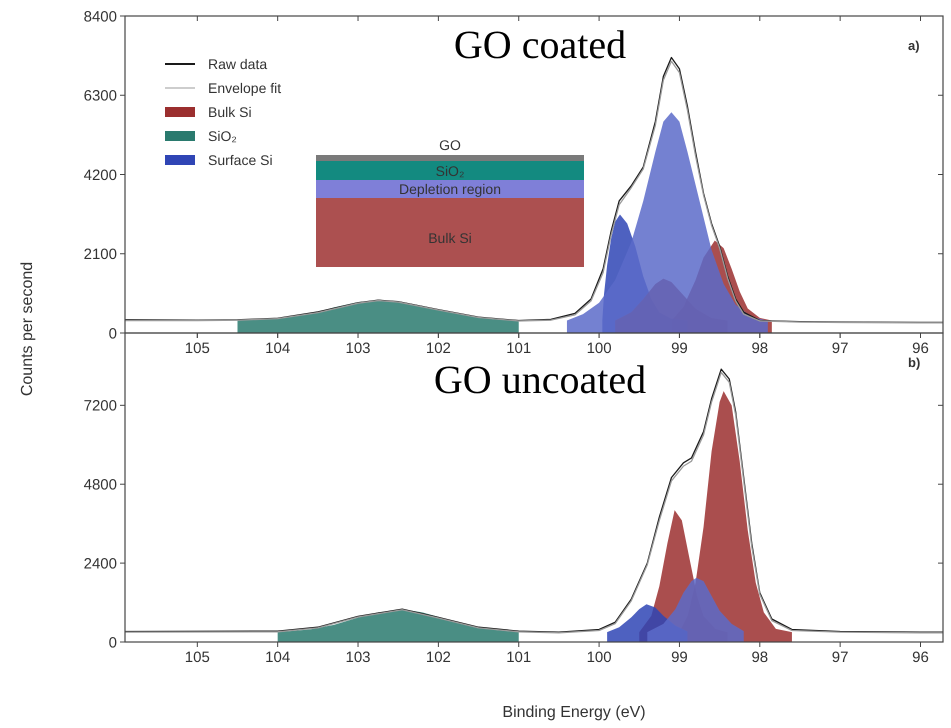  What do you see at coordinates (240, 160) in the screenshot?
I see `legend-label: Surface Si` at bounding box center [240, 160].